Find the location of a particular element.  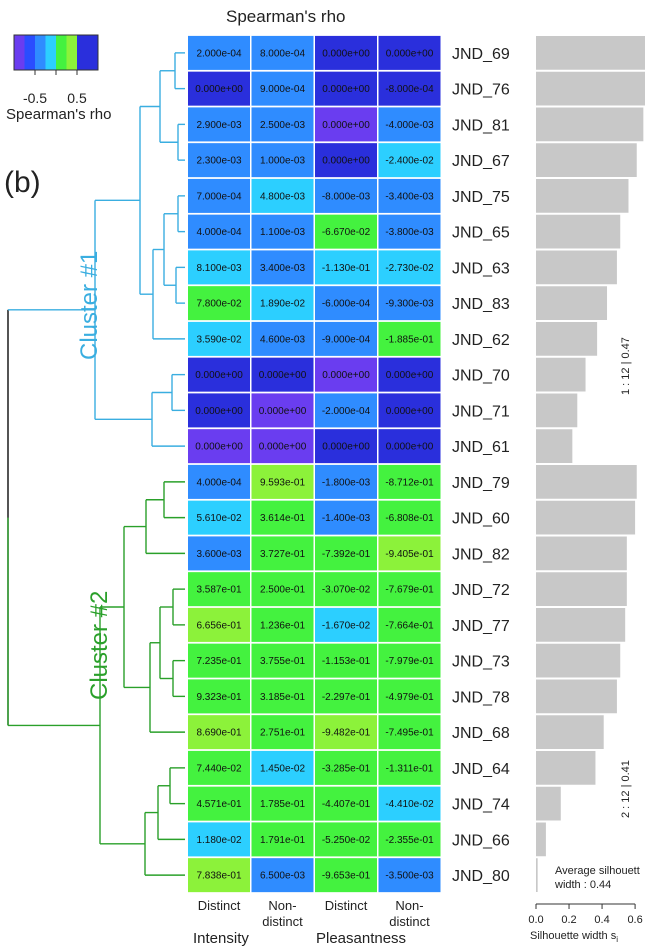

colorbar: -0.5 0.5 is located at coordinates (56, 70).